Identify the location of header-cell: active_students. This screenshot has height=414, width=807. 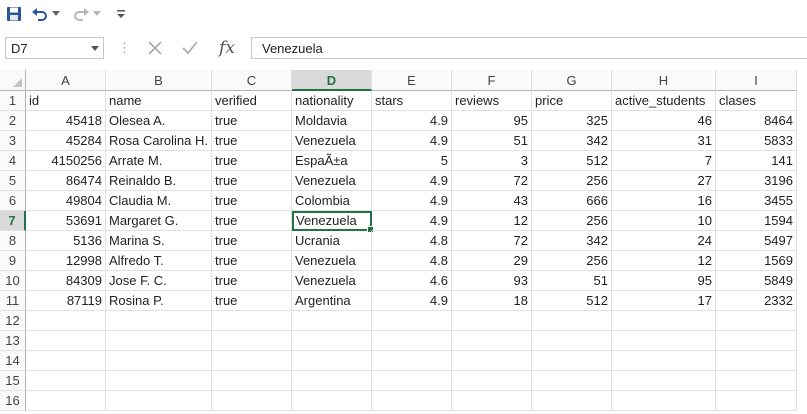
(664, 101).